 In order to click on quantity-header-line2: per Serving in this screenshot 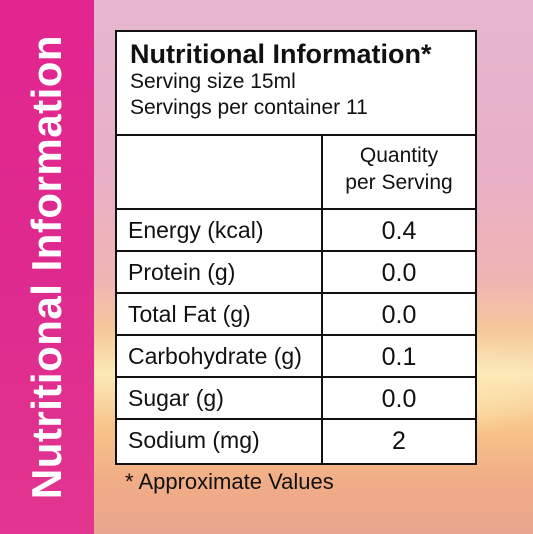, I will do `click(399, 182)`.